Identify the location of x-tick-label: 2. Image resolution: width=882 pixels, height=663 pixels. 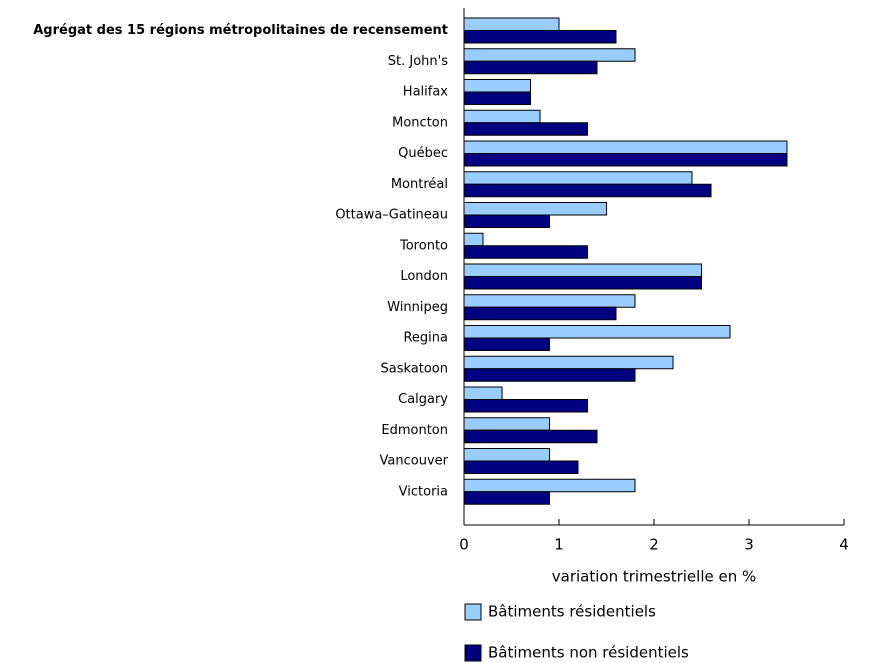
(654, 545).